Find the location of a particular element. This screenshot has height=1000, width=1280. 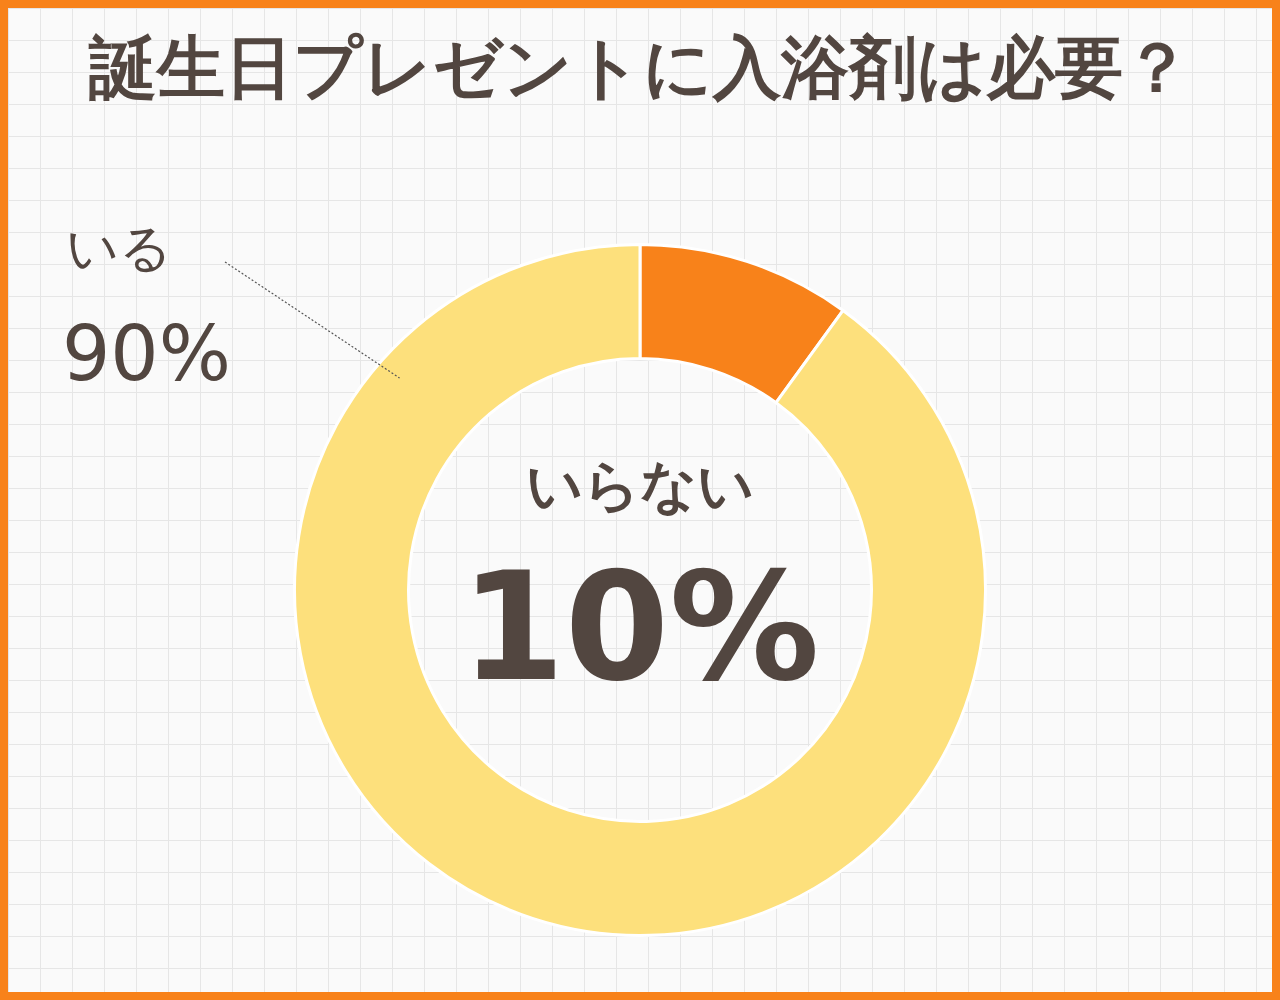

slice-label: いらない is located at coordinates (640, 485).